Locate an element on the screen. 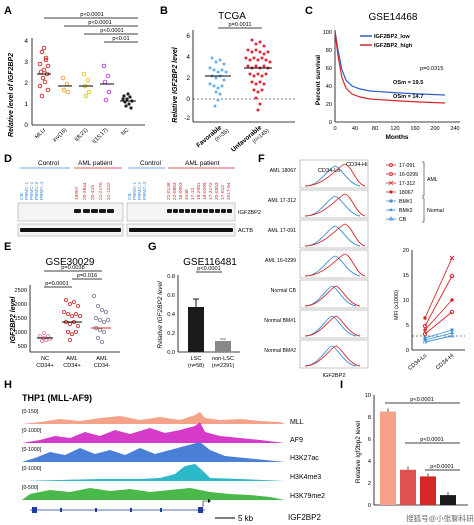  svg-text: 17-3172 is located at coordinates (211, 191).